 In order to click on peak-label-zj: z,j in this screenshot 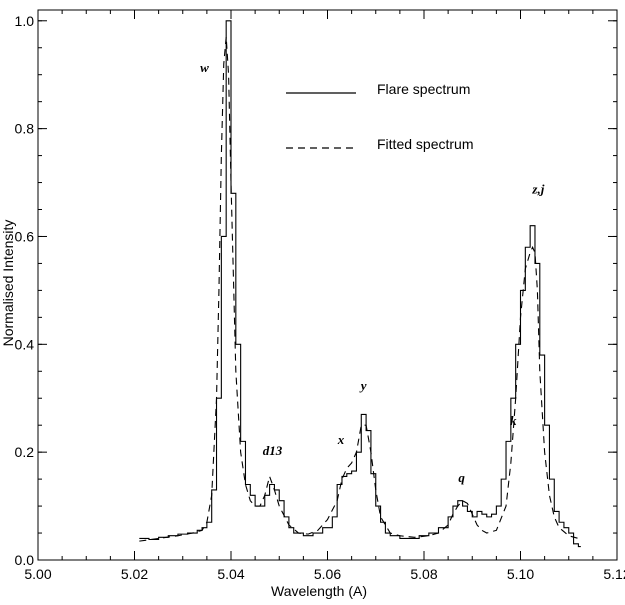, I will do `click(537, 188)`.